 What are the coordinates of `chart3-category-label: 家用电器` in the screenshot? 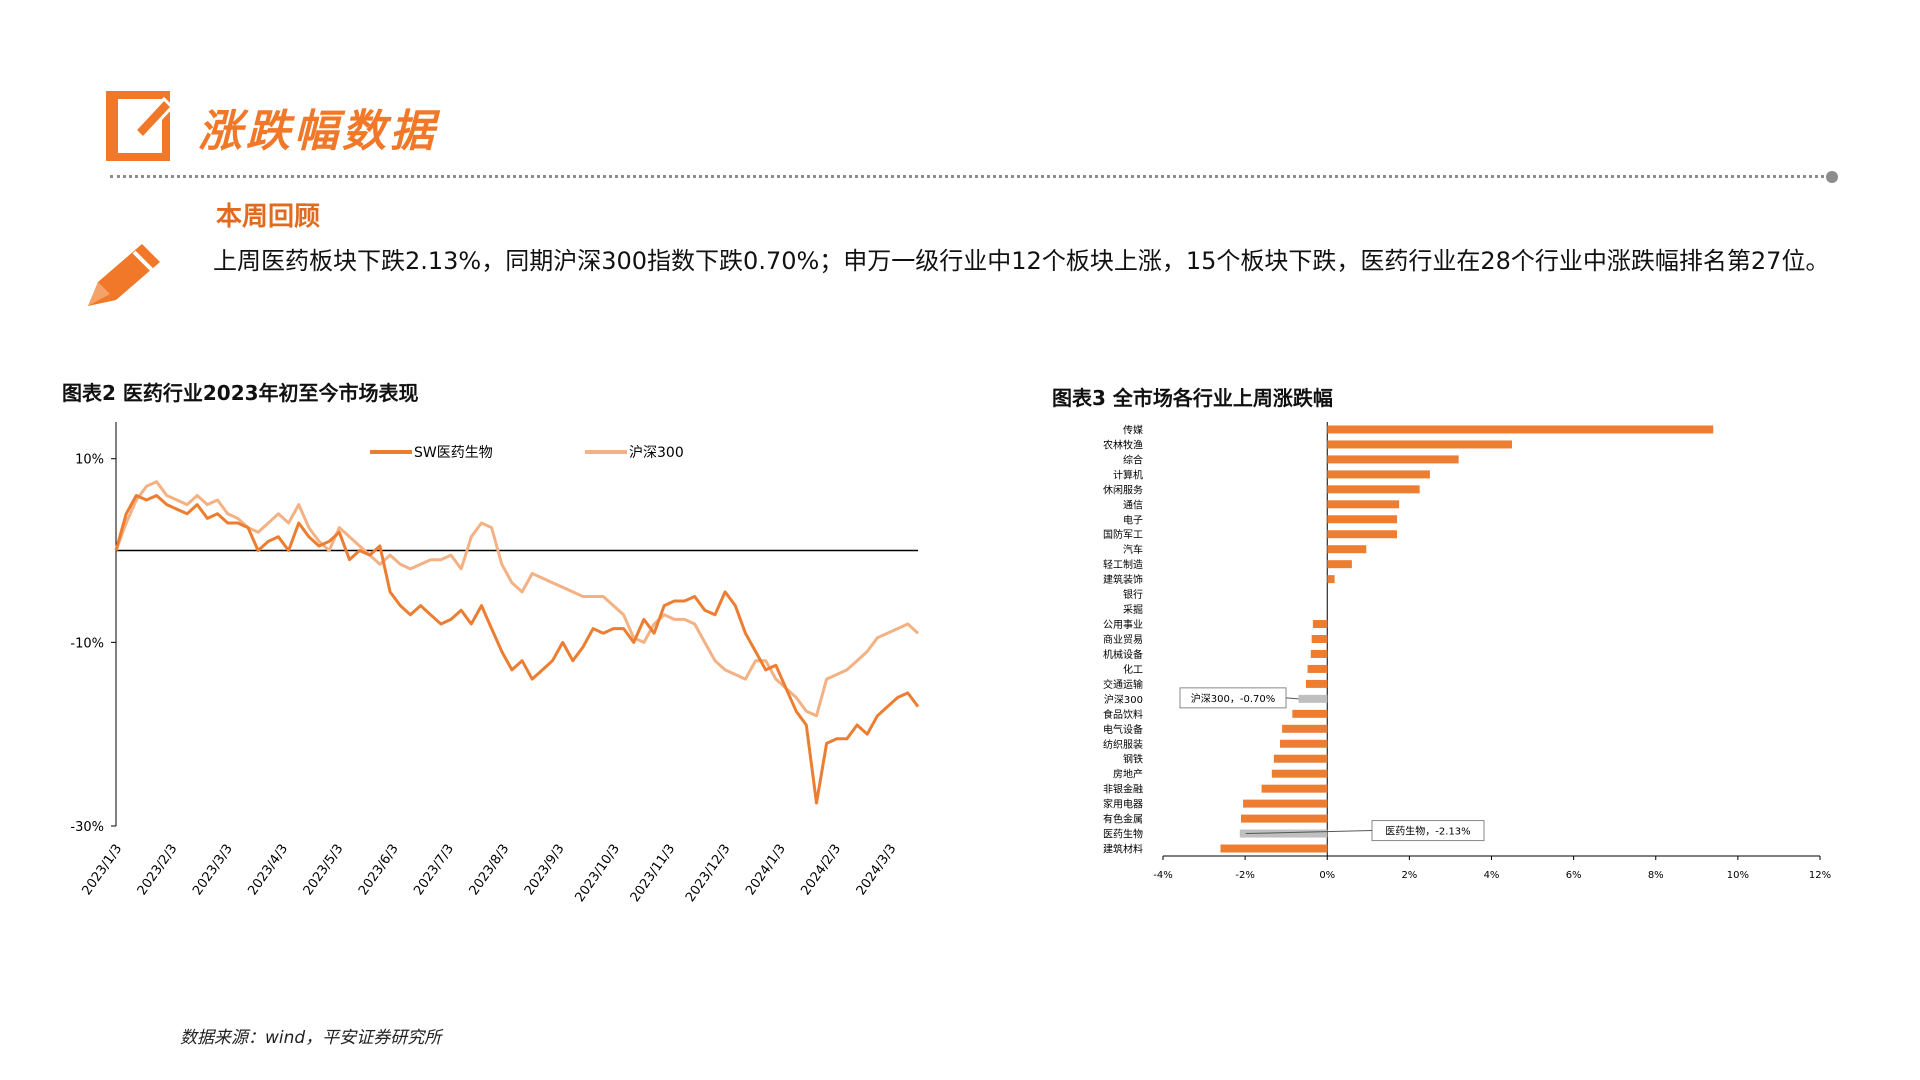 It's located at (1123, 804).